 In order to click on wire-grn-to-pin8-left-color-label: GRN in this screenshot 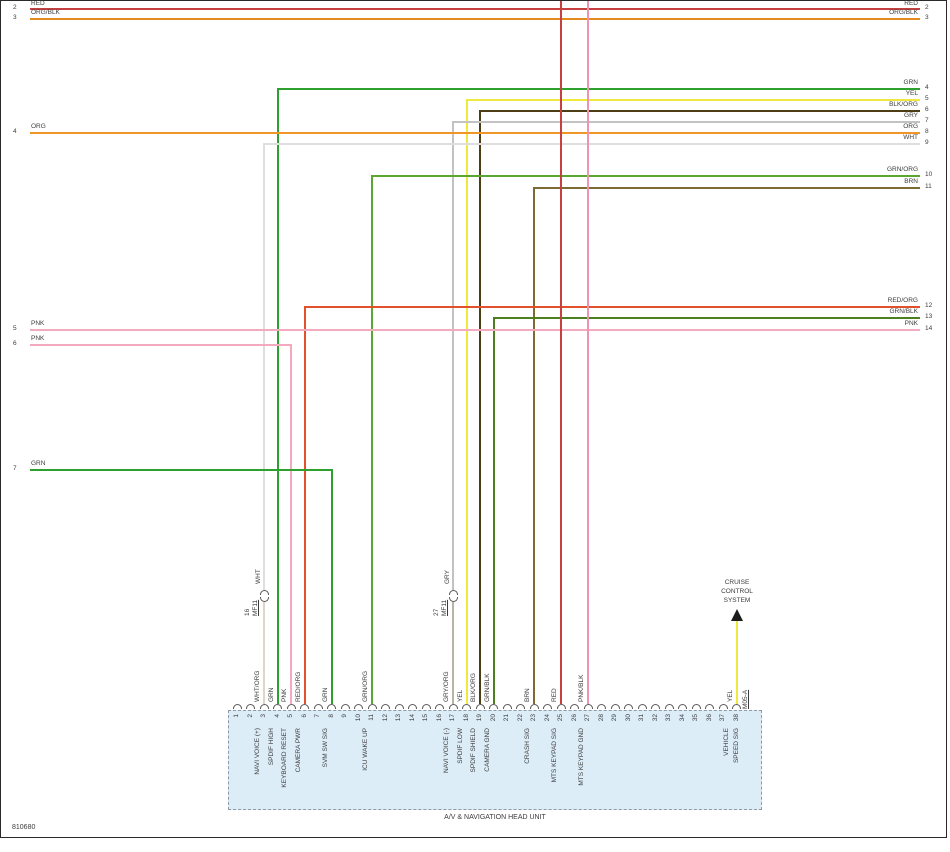, I will do `click(38, 463)`.